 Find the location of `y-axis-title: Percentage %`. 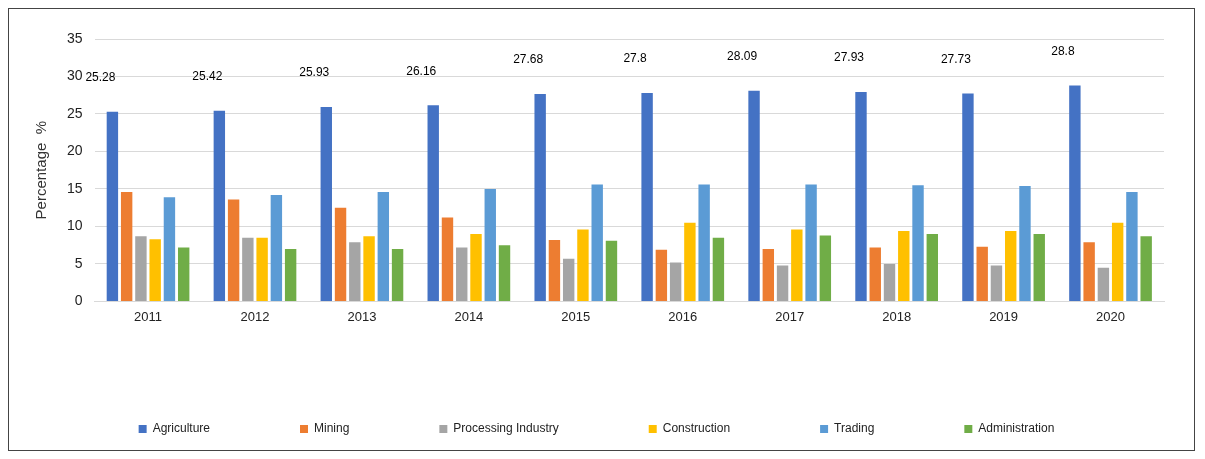

y-axis-title: Percentage % is located at coordinates (41, 170).